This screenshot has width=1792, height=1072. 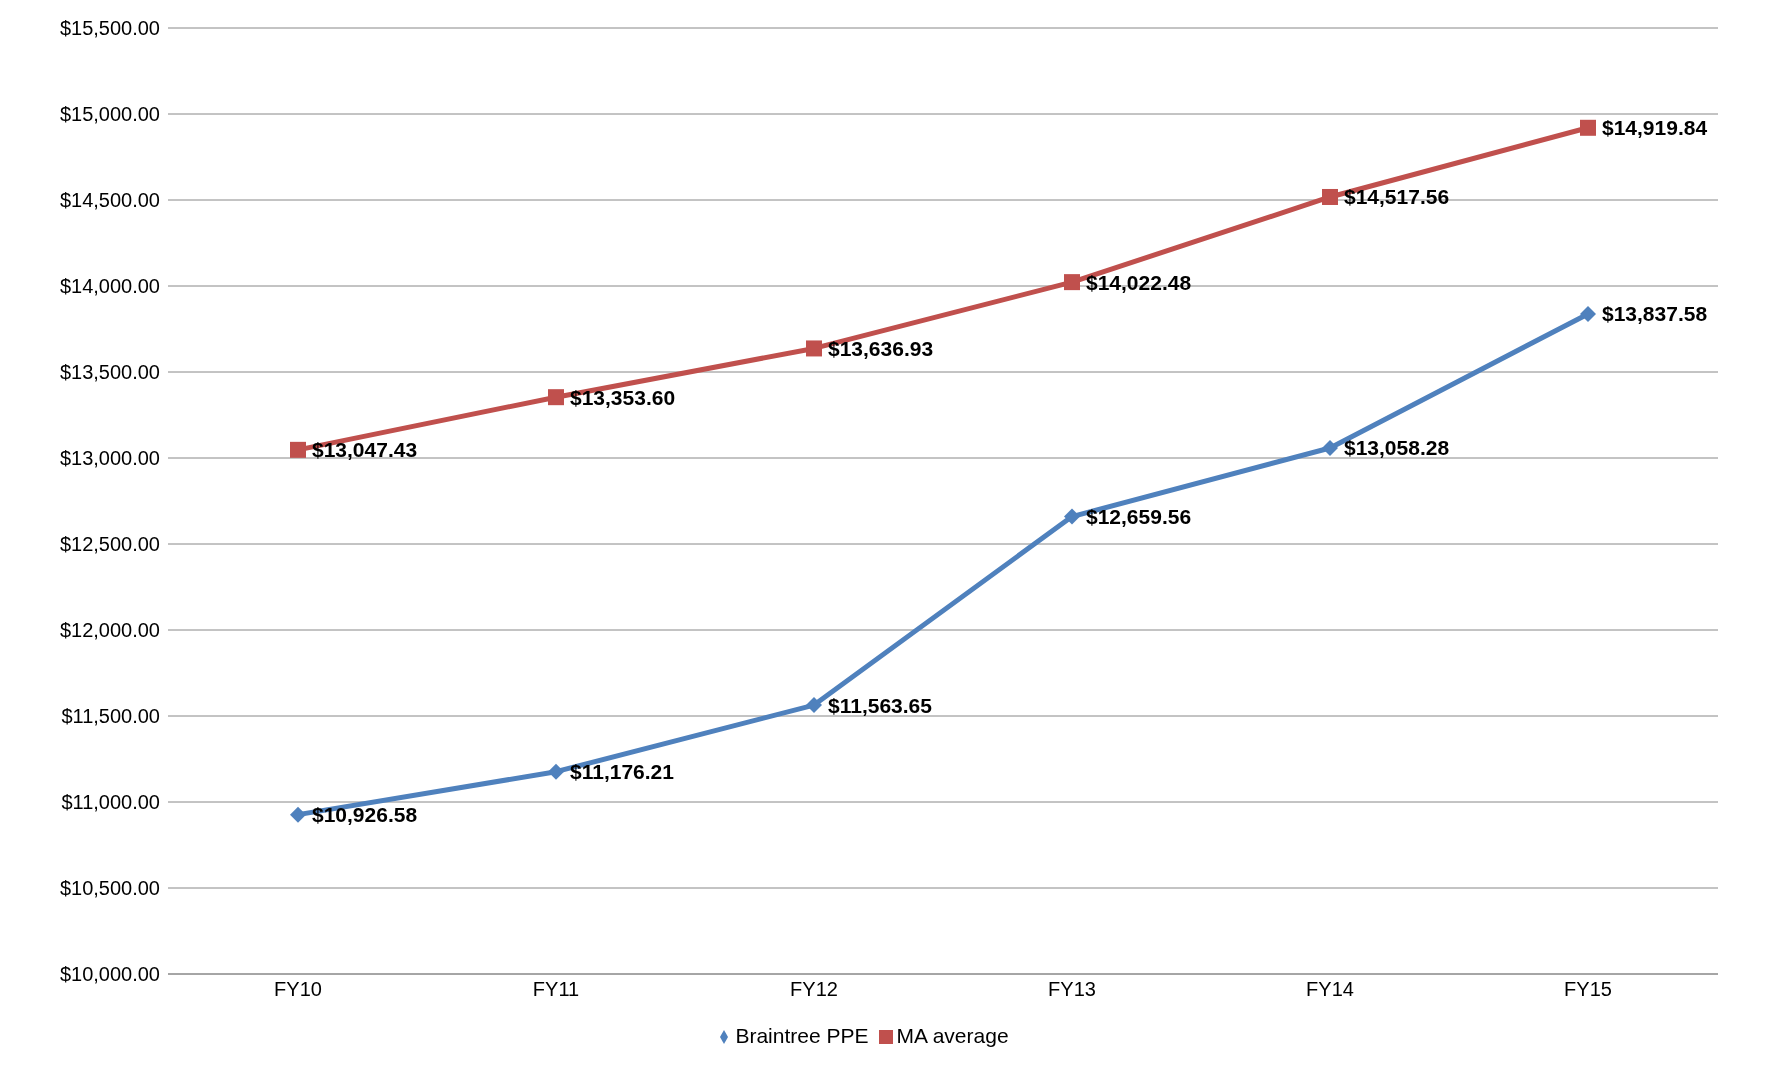 I want to click on y-tick-label: $15,500.00, so click(x=109, y=28).